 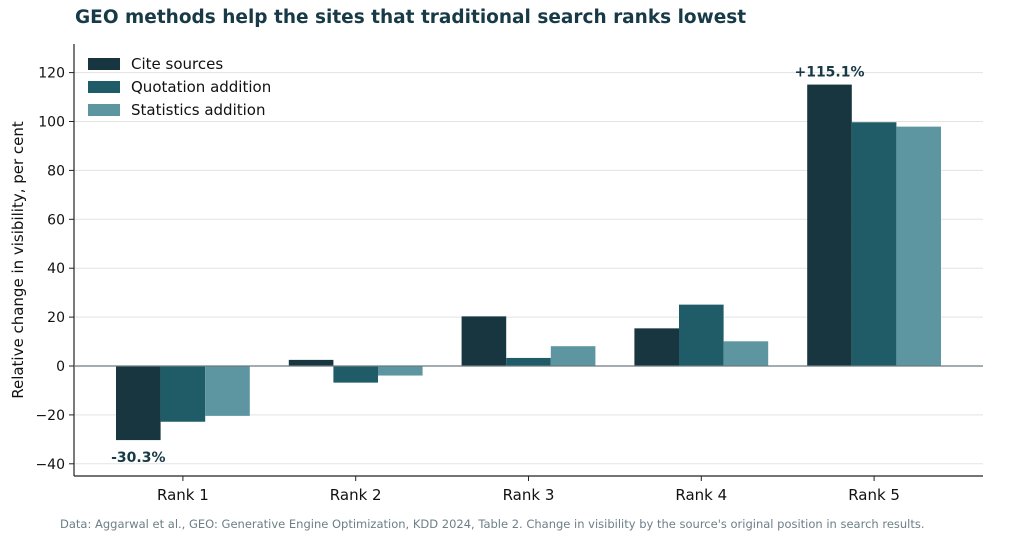 What do you see at coordinates (529, 495) in the screenshot?
I see `x-tick-label: Rank 3` at bounding box center [529, 495].